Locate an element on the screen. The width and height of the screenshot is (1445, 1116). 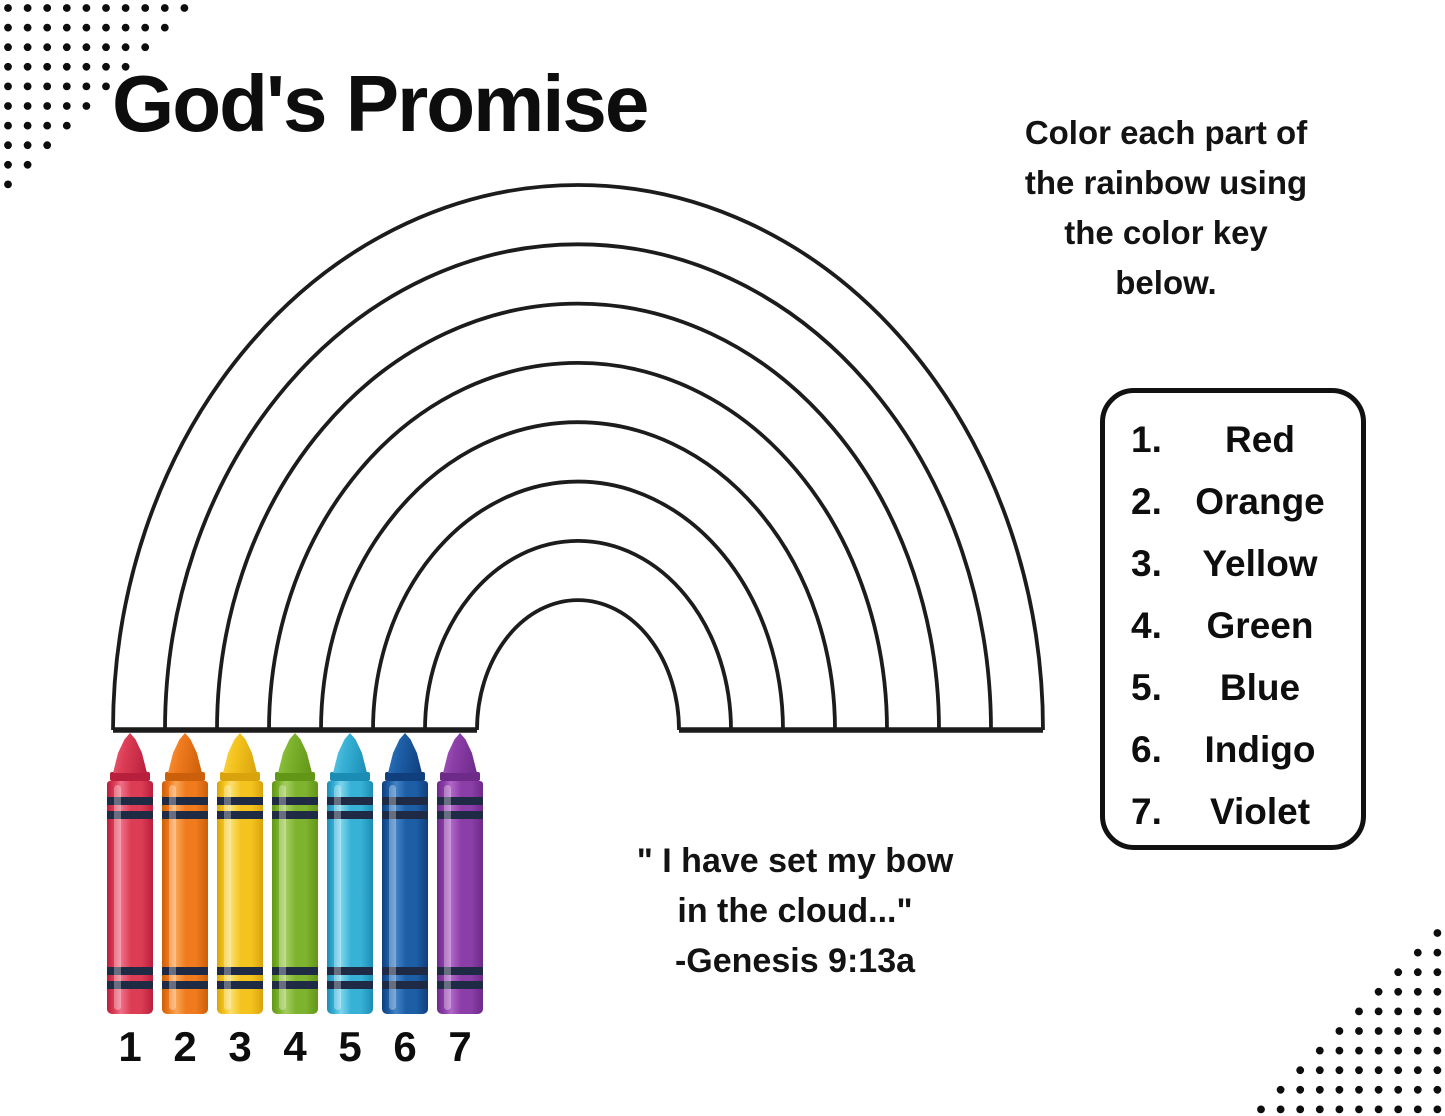
color-key-item-orange: 2. Orange is located at coordinates (1237, 502).